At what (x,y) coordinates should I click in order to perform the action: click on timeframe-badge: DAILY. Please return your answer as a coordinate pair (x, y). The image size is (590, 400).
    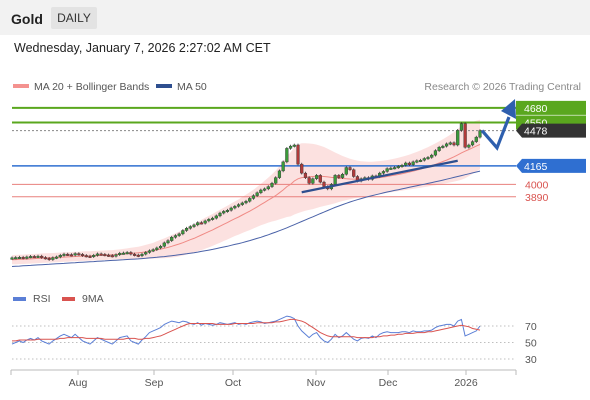
    Looking at the image, I should click on (74, 18).